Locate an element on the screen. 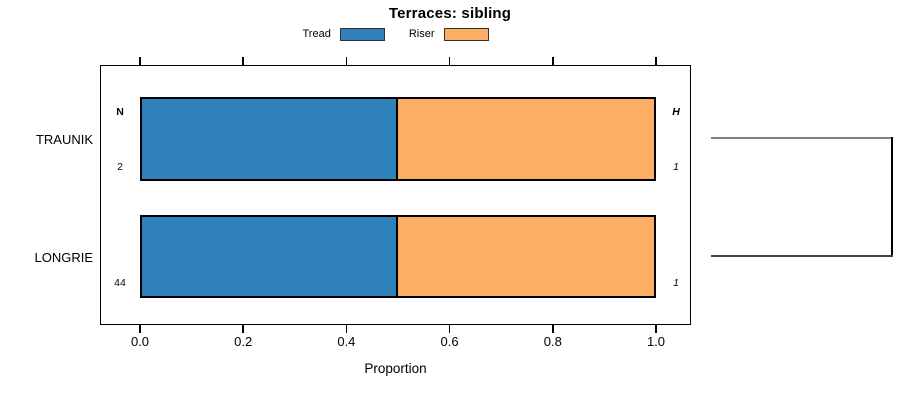 Image resolution: width=900 pixels, height=400 pixels. h-column-header: H is located at coordinates (676, 112).